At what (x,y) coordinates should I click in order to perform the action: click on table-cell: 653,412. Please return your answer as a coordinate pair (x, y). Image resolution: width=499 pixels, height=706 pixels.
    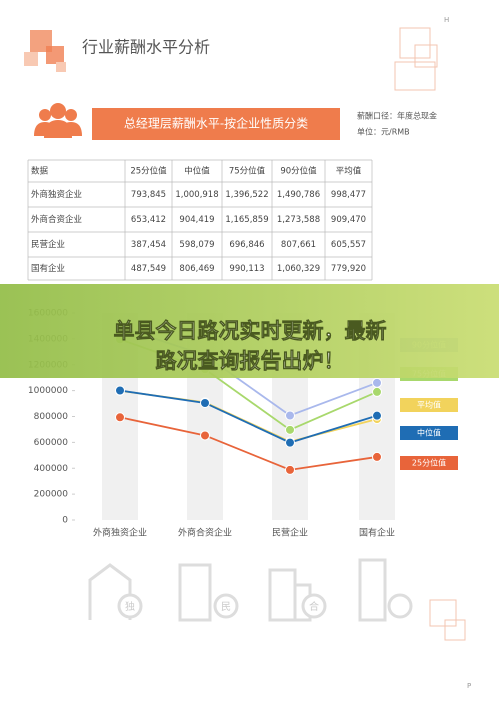
    Looking at the image, I should click on (148, 220).